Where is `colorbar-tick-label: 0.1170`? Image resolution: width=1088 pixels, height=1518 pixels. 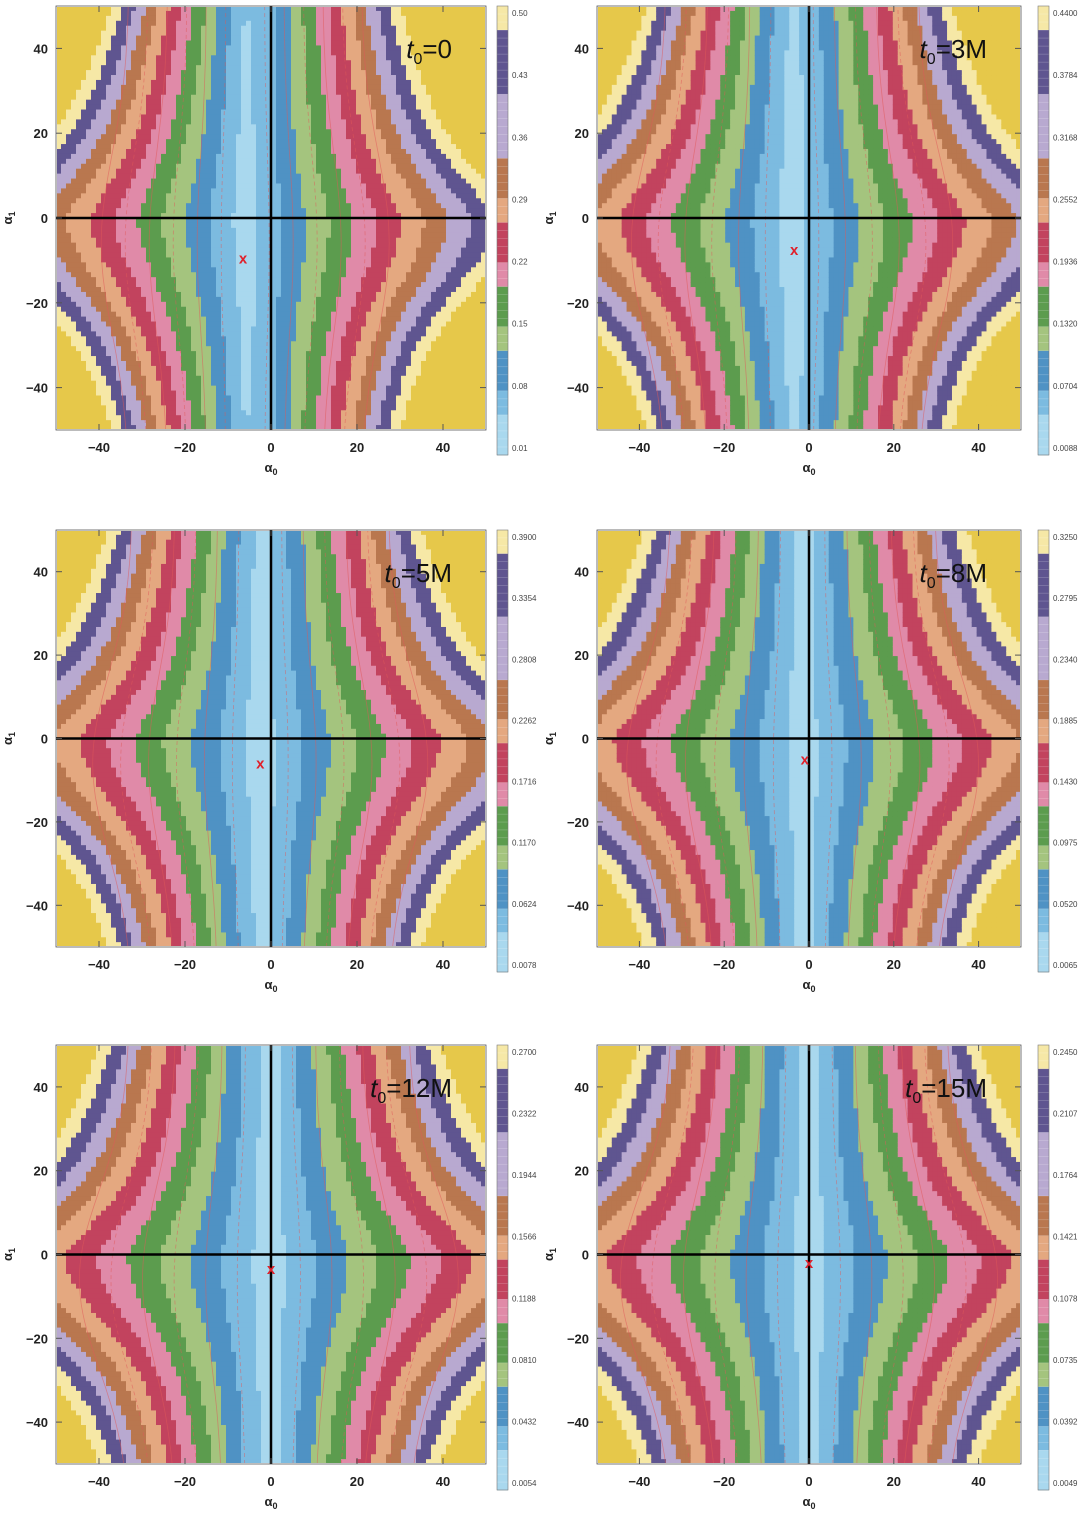 colorbar-tick-label: 0.1170 is located at coordinates (524, 843).